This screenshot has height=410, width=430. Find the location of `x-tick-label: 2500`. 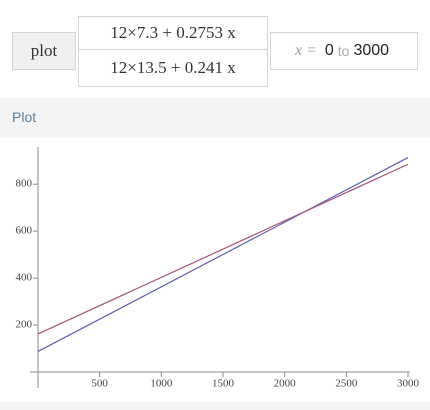

x-tick-label: 2500 is located at coordinates (346, 384).